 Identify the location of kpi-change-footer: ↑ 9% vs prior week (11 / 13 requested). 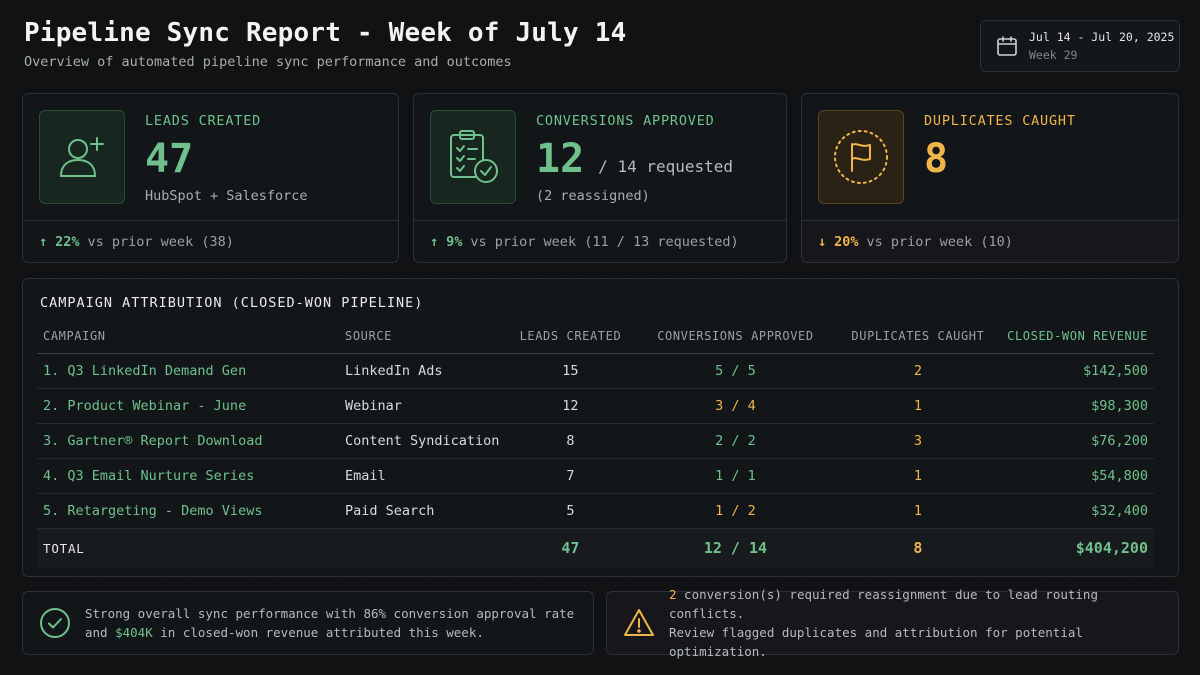
(600, 241).